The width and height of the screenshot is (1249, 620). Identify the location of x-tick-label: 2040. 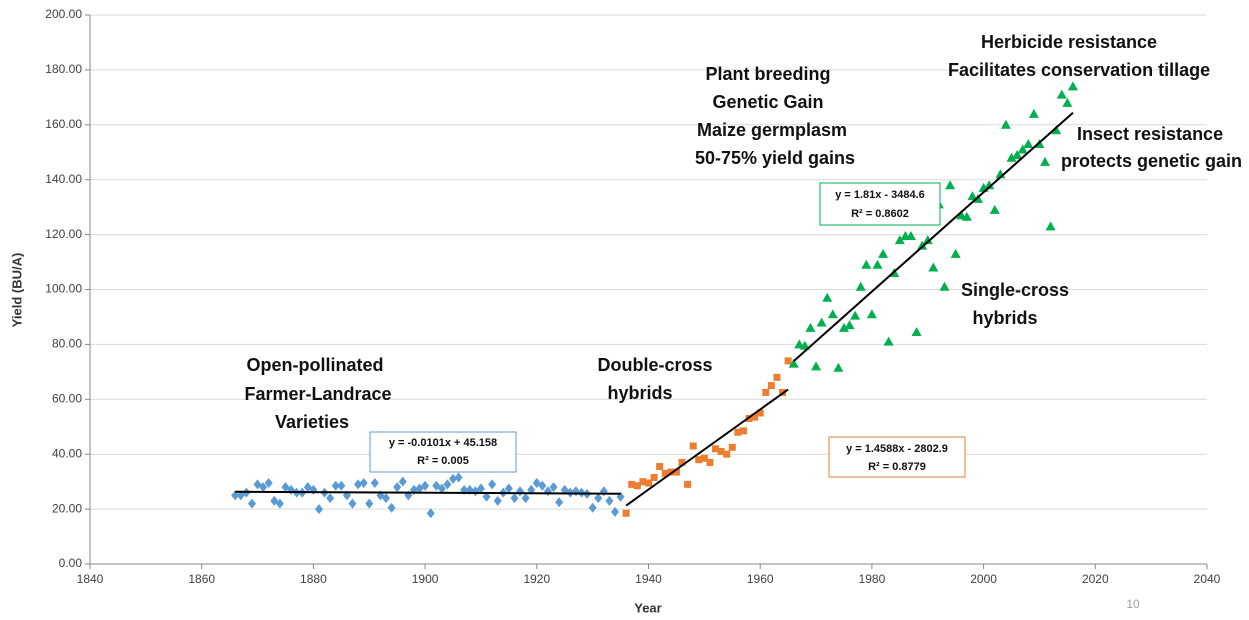
(1207, 579).